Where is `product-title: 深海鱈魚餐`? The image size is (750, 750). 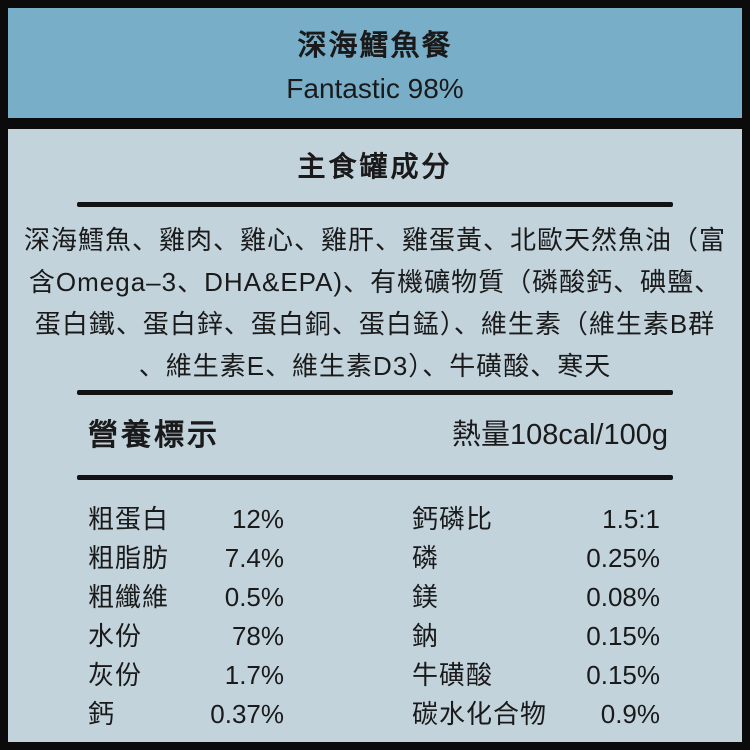
product-title: 深海鱈魚餐 is located at coordinates (375, 45).